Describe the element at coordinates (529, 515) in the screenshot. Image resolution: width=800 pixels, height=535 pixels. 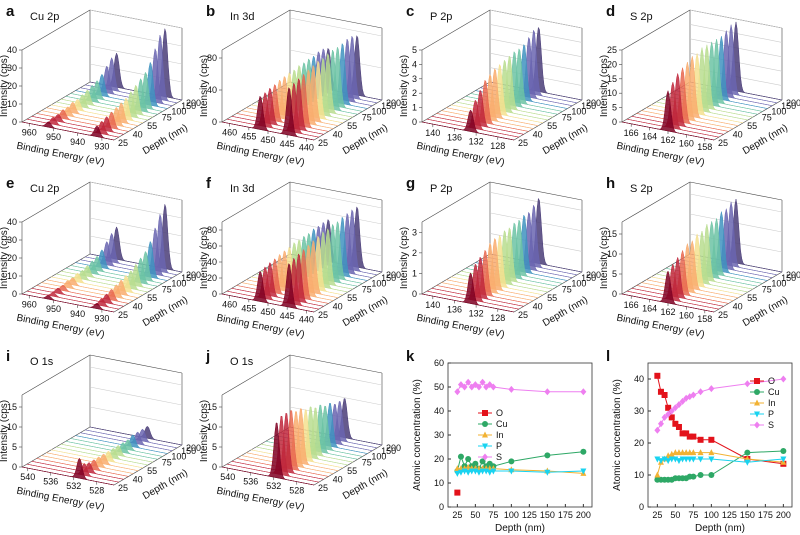
I see `x-tick-label: 125` at that location.